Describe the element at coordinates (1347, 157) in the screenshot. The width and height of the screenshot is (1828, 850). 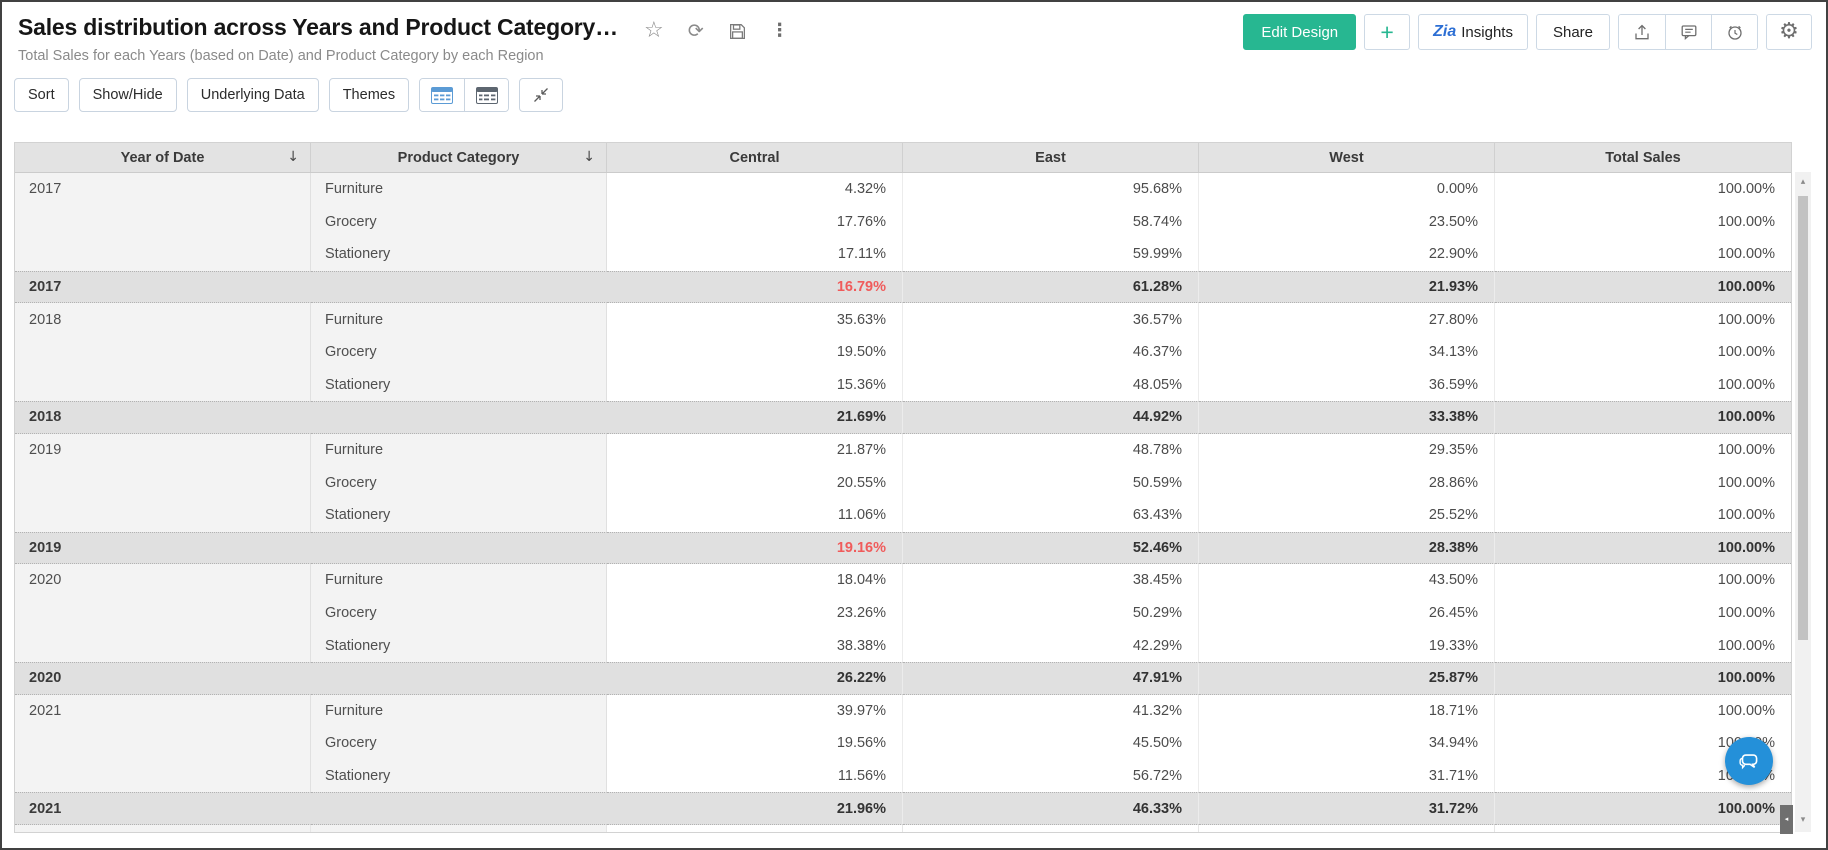
I see `column-header-west: West` at that location.